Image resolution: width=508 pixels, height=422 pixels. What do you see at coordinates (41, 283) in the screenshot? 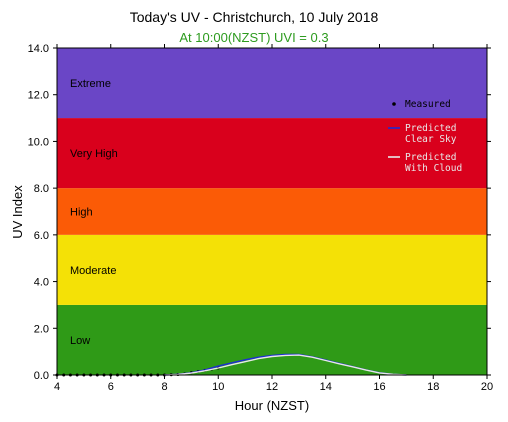
I see `y-tick-label: 4.0` at bounding box center [41, 283].